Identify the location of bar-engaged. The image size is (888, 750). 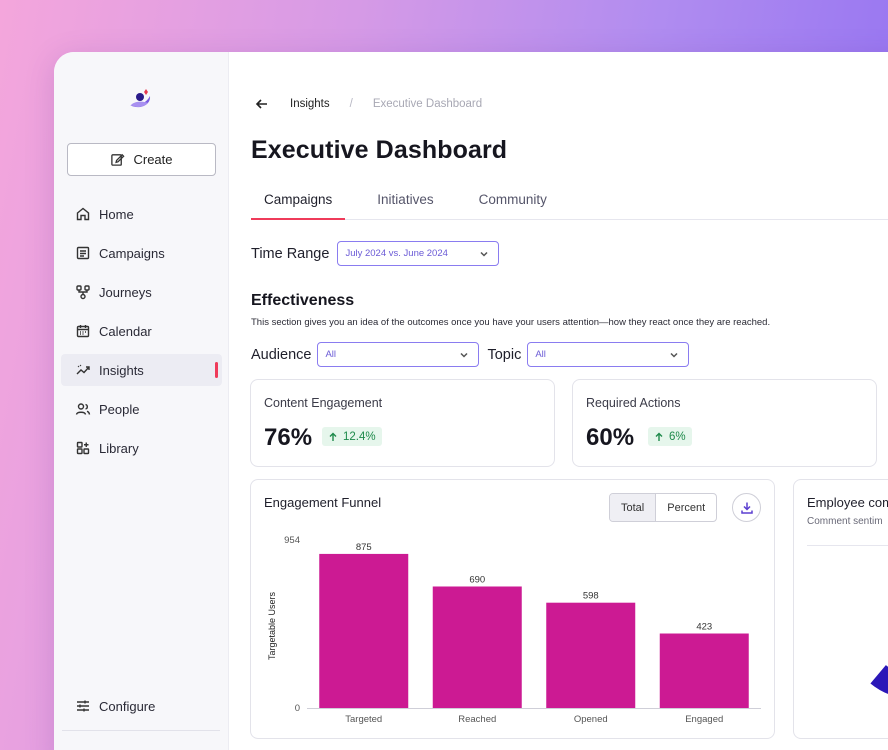
(704, 670).